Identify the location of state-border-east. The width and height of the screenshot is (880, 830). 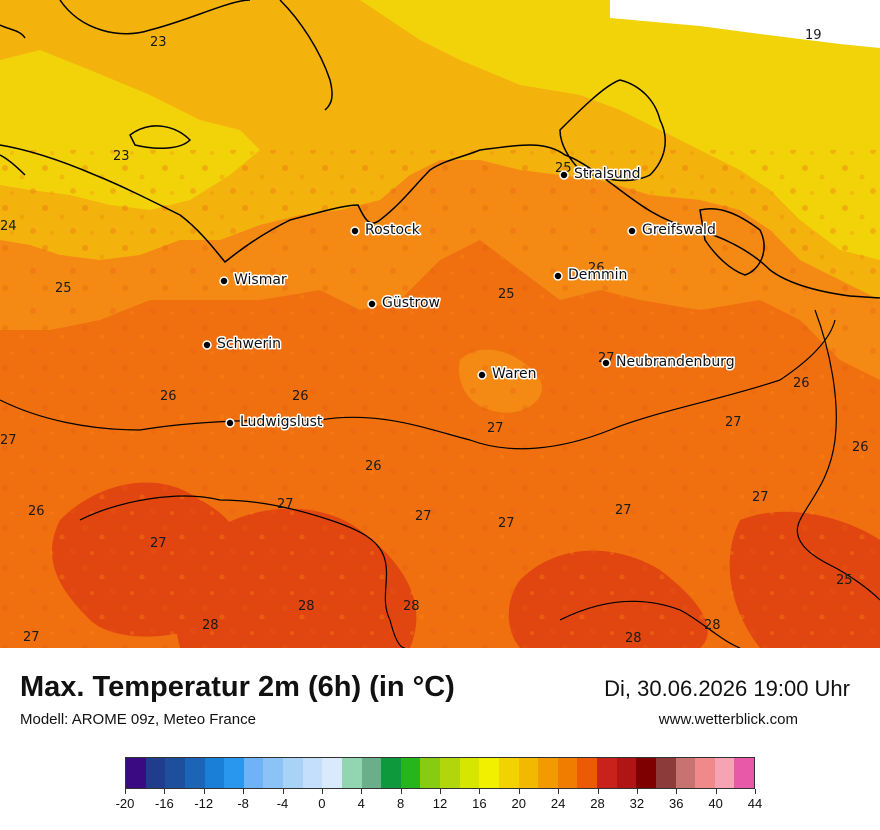
(838, 455).